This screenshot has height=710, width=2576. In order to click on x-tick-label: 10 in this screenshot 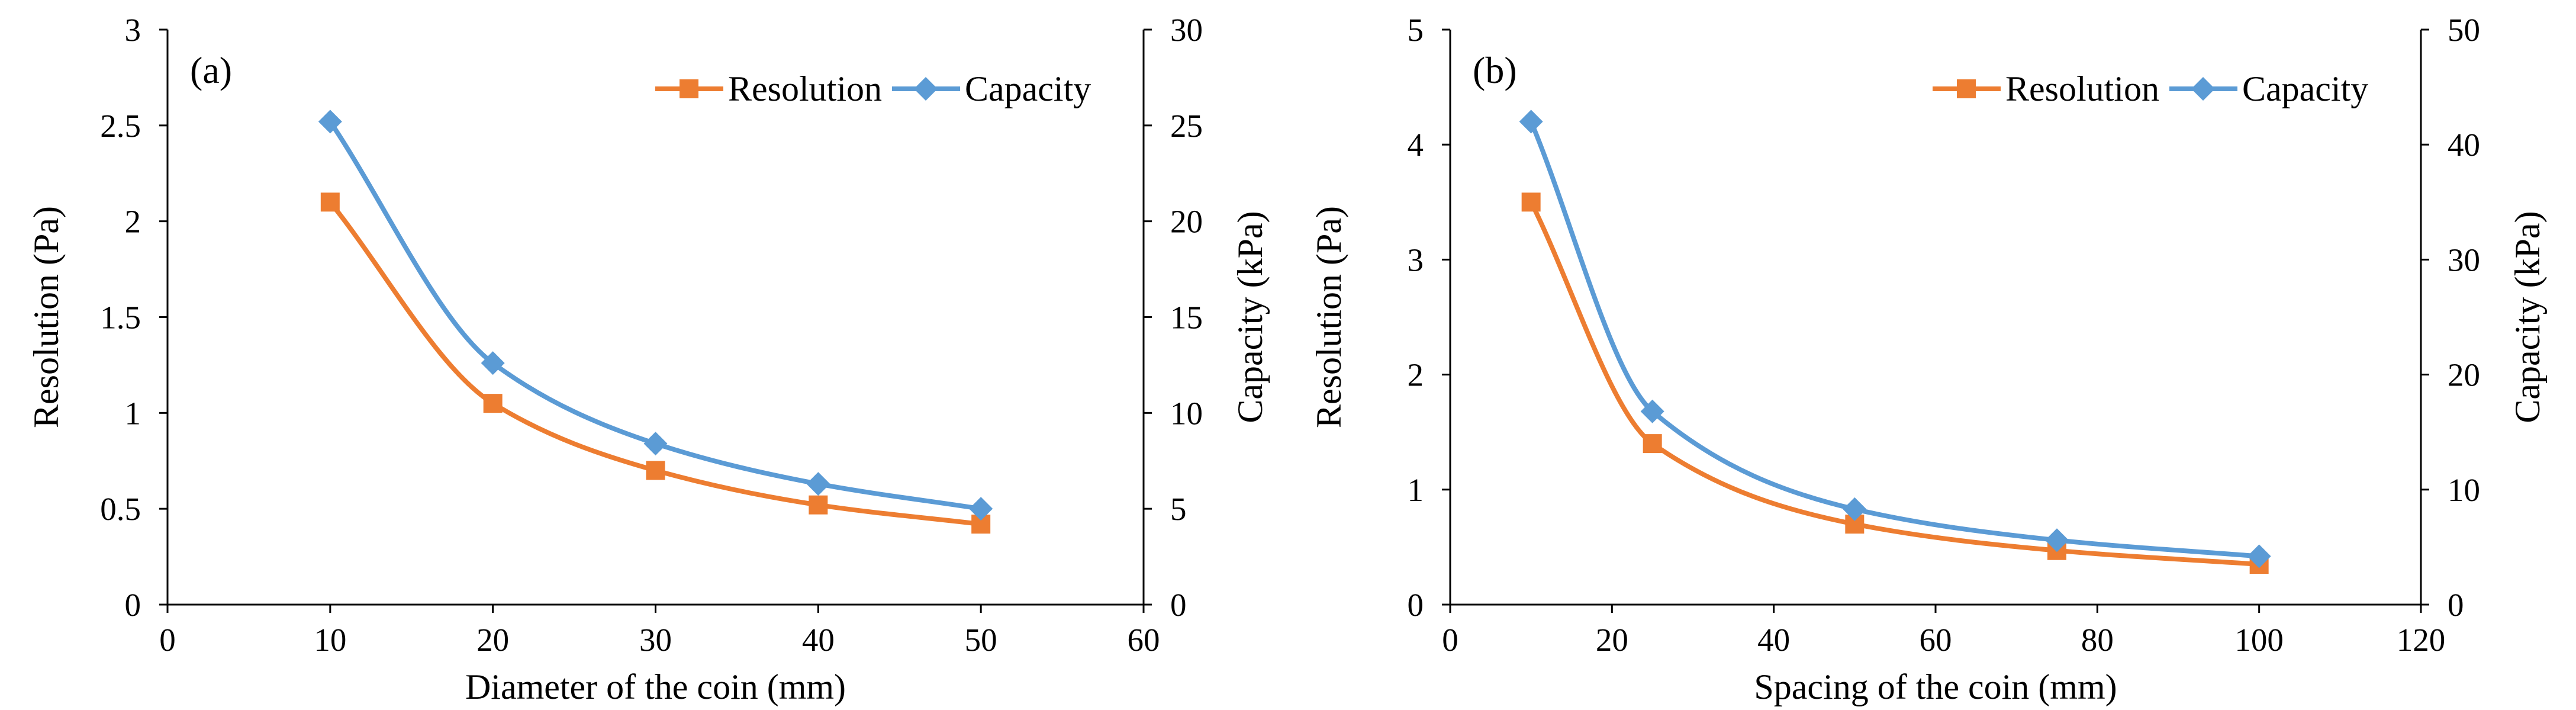, I will do `click(330, 640)`.